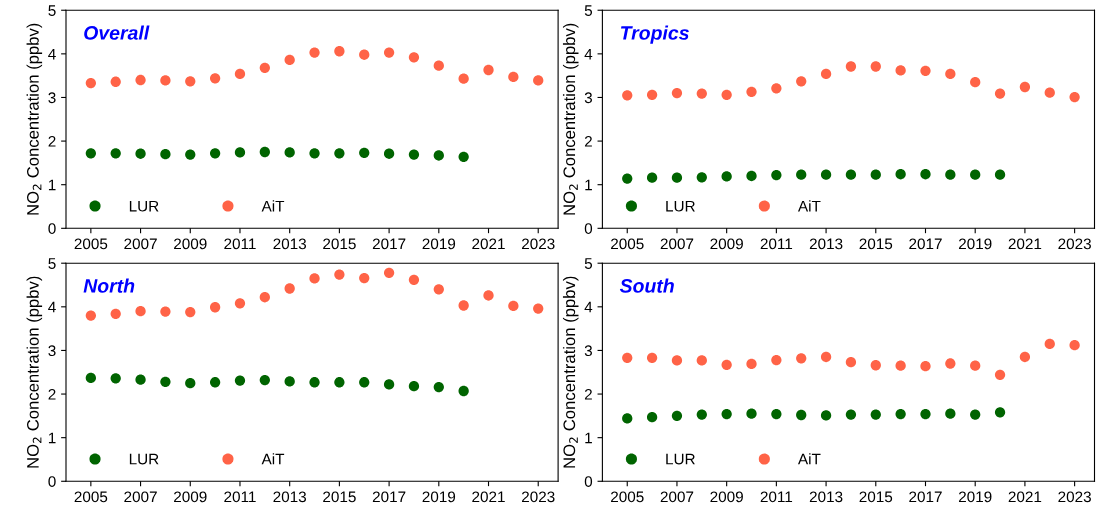  I want to click on x-tick-label: 2021, so click(488, 497).